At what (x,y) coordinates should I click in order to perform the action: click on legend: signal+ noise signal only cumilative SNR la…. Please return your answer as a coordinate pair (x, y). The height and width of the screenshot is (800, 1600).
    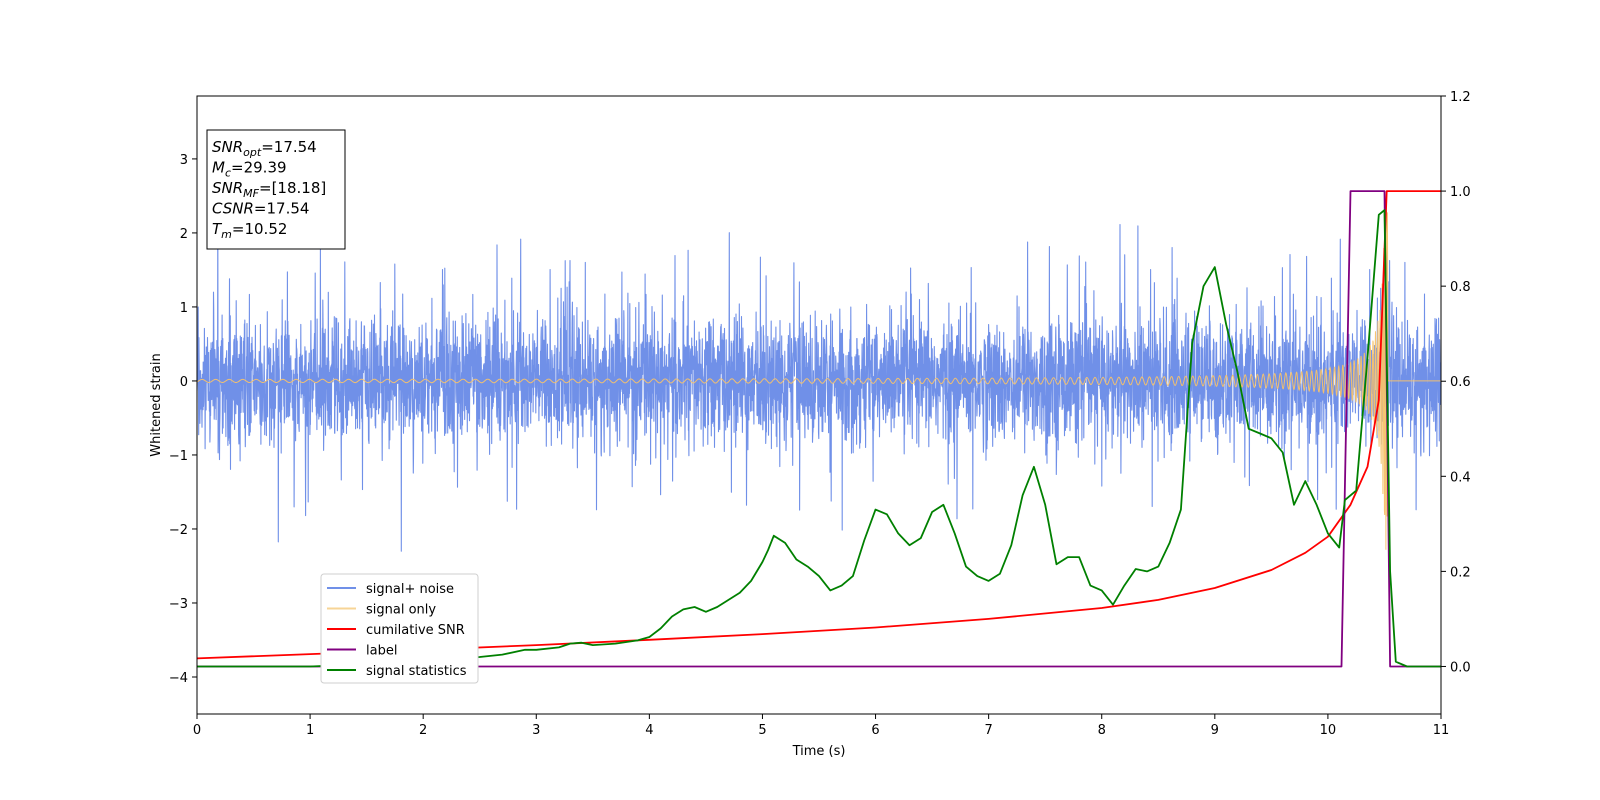
    Looking at the image, I should click on (399, 628).